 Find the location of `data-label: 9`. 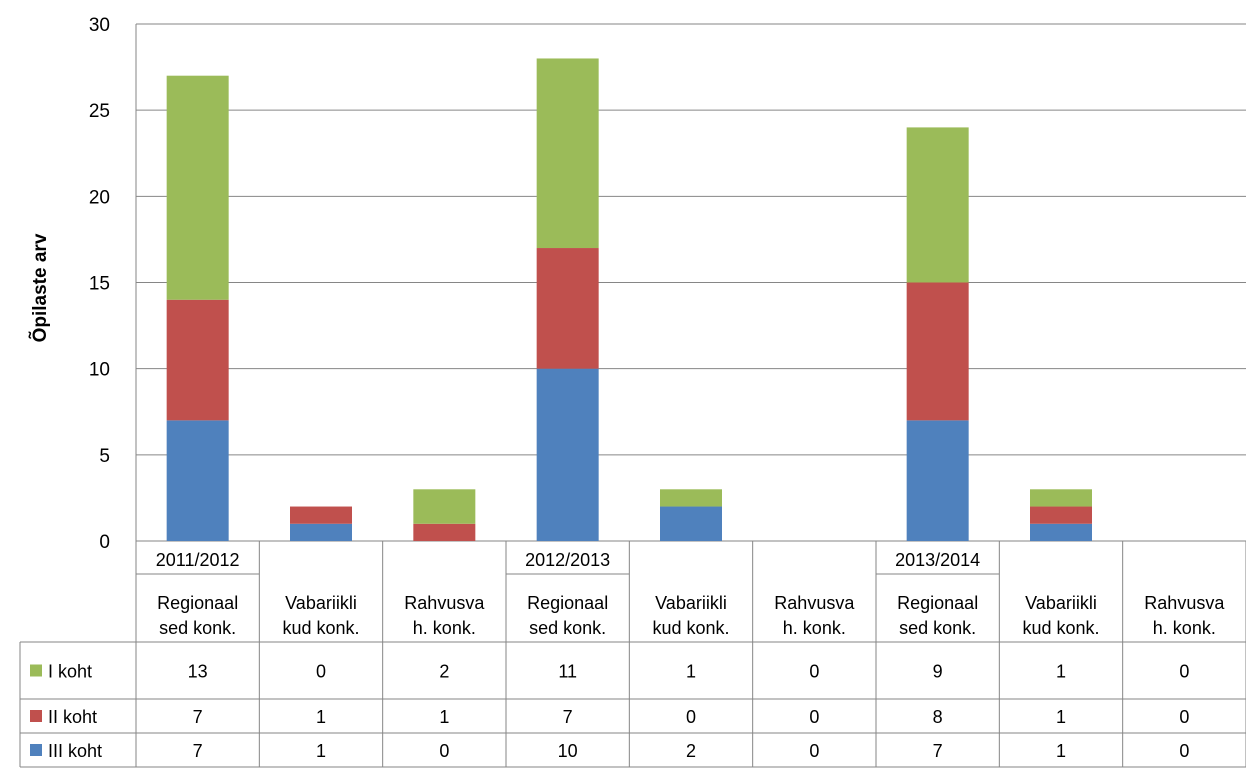

data-label: 9 is located at coordinates (938, 672).